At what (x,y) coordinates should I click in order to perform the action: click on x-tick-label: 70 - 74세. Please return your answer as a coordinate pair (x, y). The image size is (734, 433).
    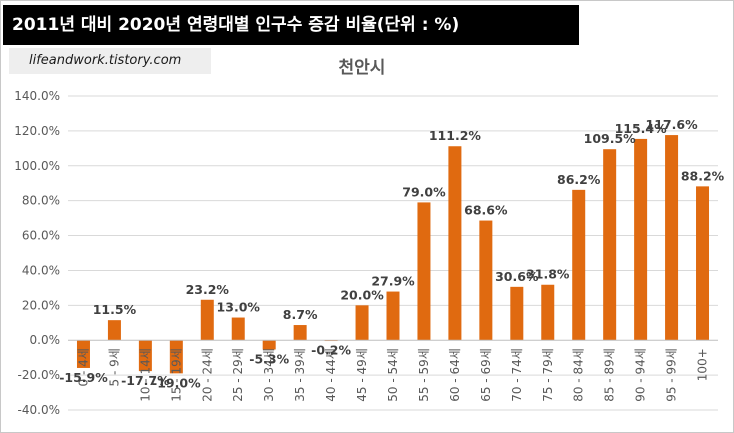
    Looking at the image, I should click on (517, 375).